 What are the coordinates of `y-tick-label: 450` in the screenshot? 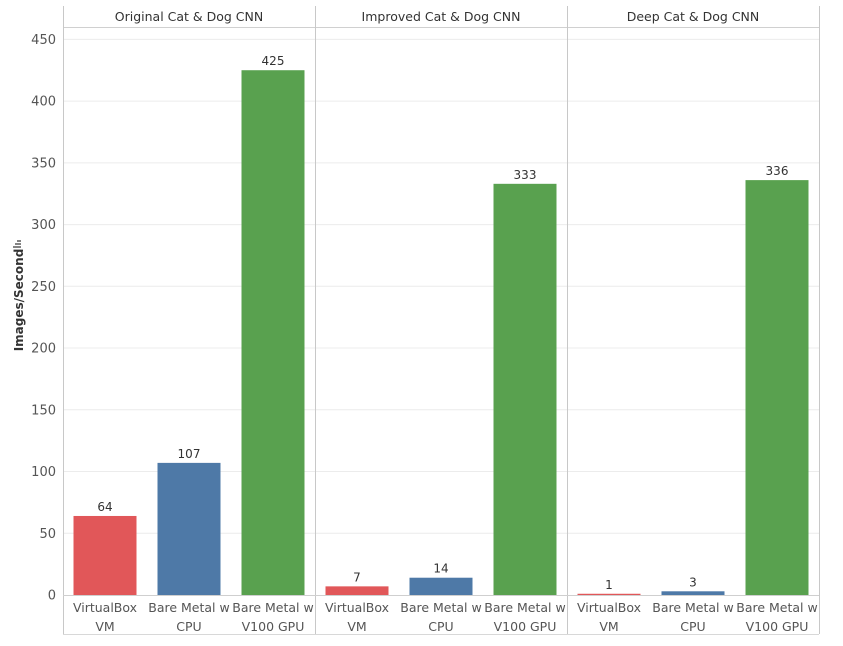 It's located at (43, 40).